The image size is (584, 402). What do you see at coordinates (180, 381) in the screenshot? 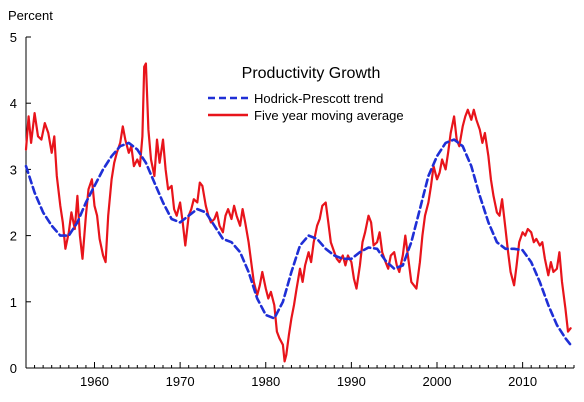
I see `x-tick-label: 1970` at bounding box center [180, 381].